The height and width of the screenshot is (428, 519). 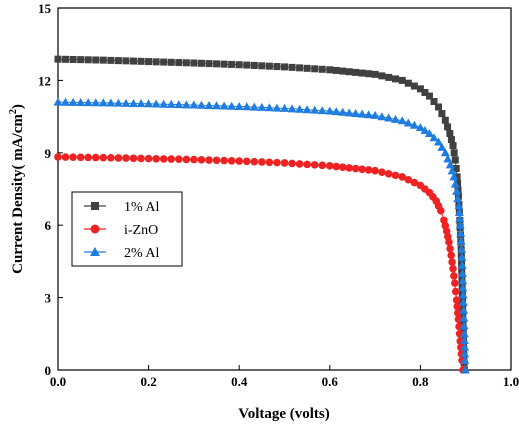 What do you see at coordinates (142, 207) in the screenshot?
I see `legend-label-1: 1% Al` at bounding box center [142, 207].